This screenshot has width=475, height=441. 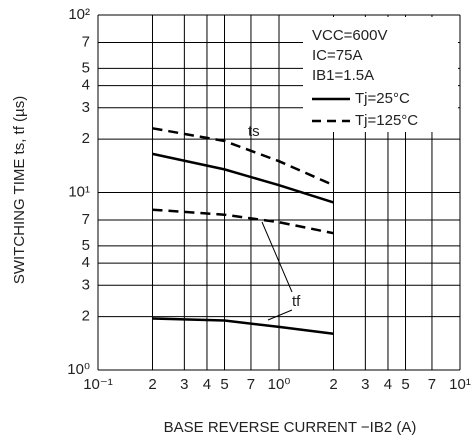 I want to click on legend-label: Tj=125°C, so click(x=386, y=120).